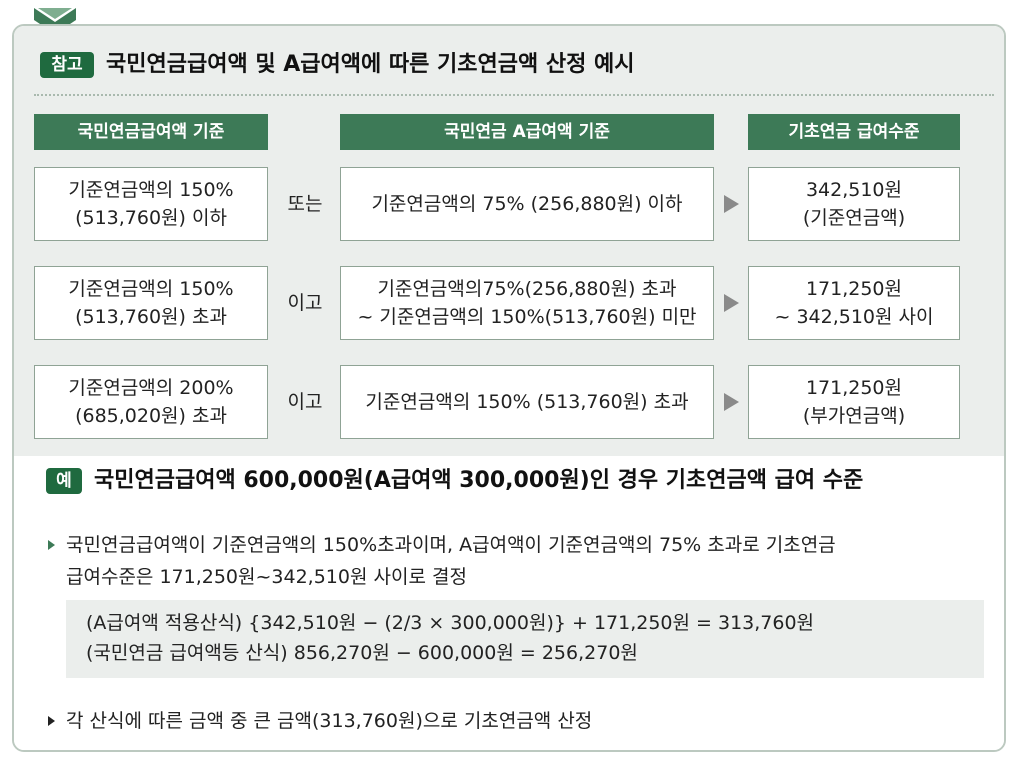  What do you see at coordinates (854, 402) in the screenshot?
I see `row3-basic-pension-cell: 171,250원 (부가연금액)` at bounding box center [854, 402].